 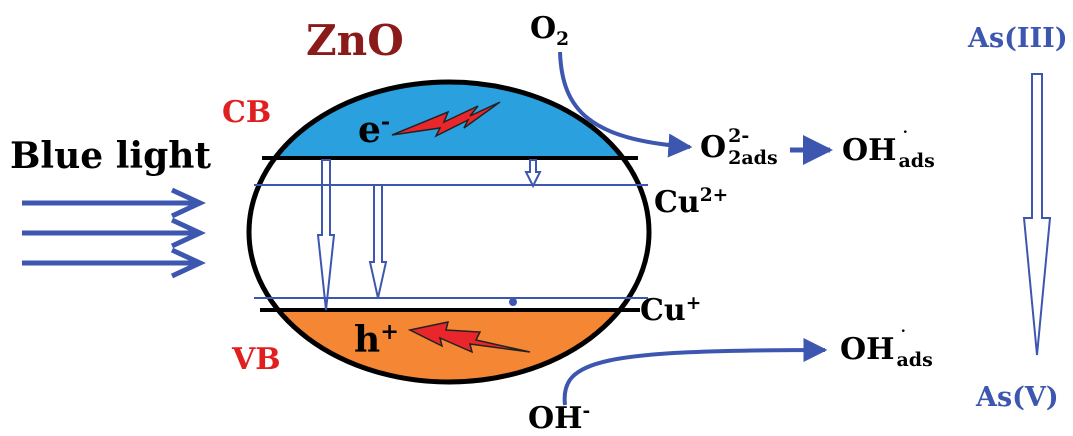 I want to click on oxygen-subscript: 2, so click(x=563, y=39).